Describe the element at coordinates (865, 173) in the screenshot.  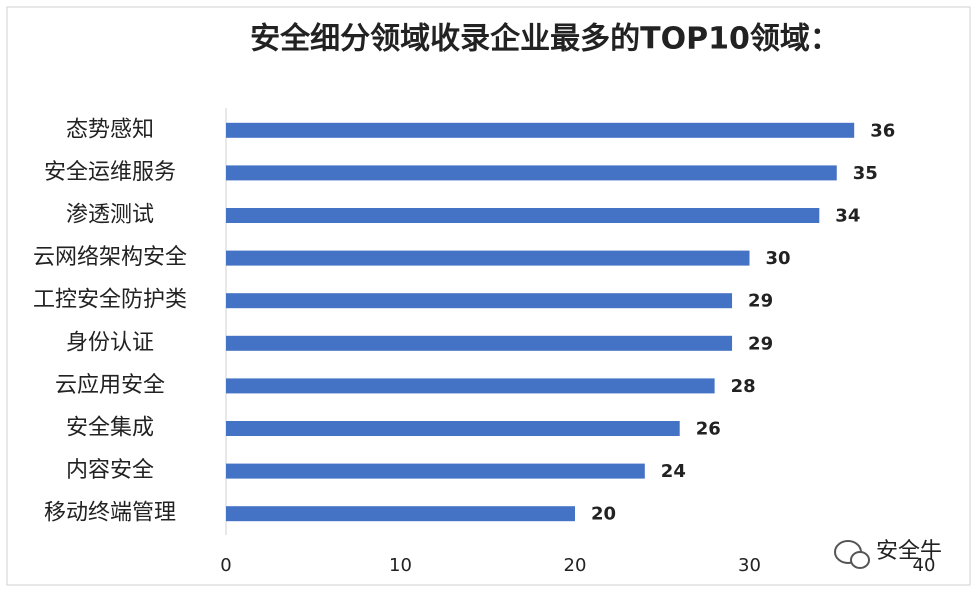
I see `data-label: 35` at that location.